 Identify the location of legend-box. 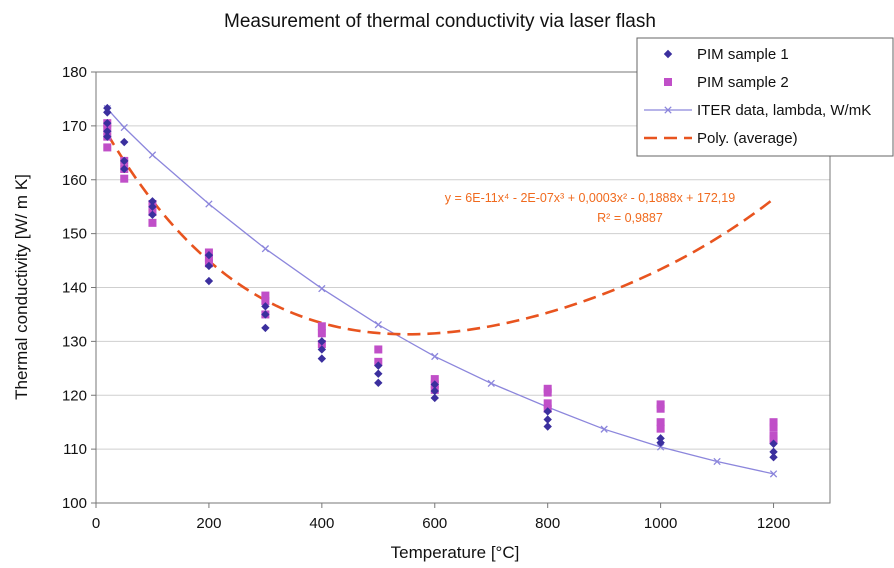
(765, 97).